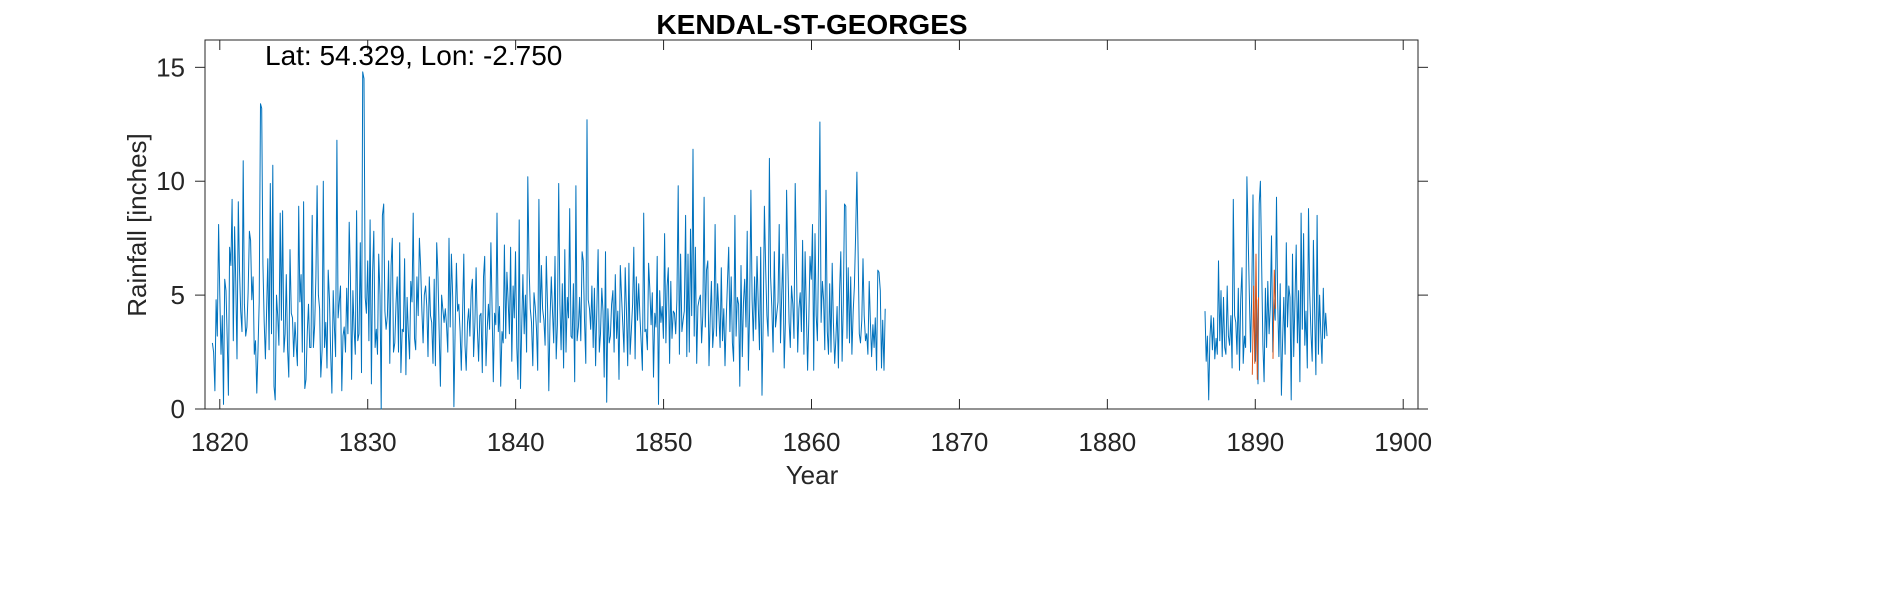 The width and height of the screenshot is (1890, 591). What do you see at coordinates (178, 409) in the screenshot?
I see `y-tick-label: 0` at bounding box center [178, 409].